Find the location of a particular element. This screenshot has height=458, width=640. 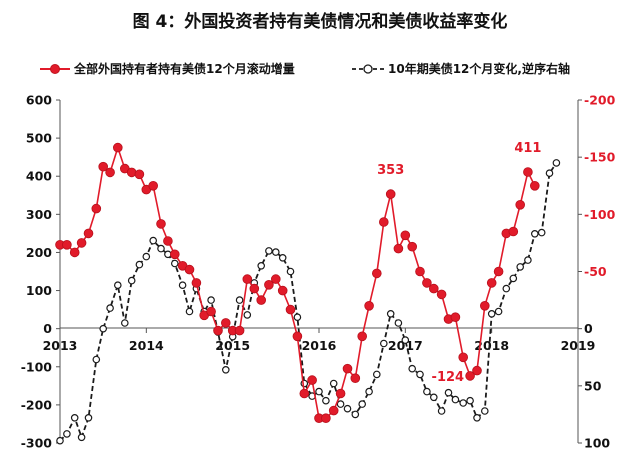

left-tick-label: 100 is located at coordinates (39, 290).